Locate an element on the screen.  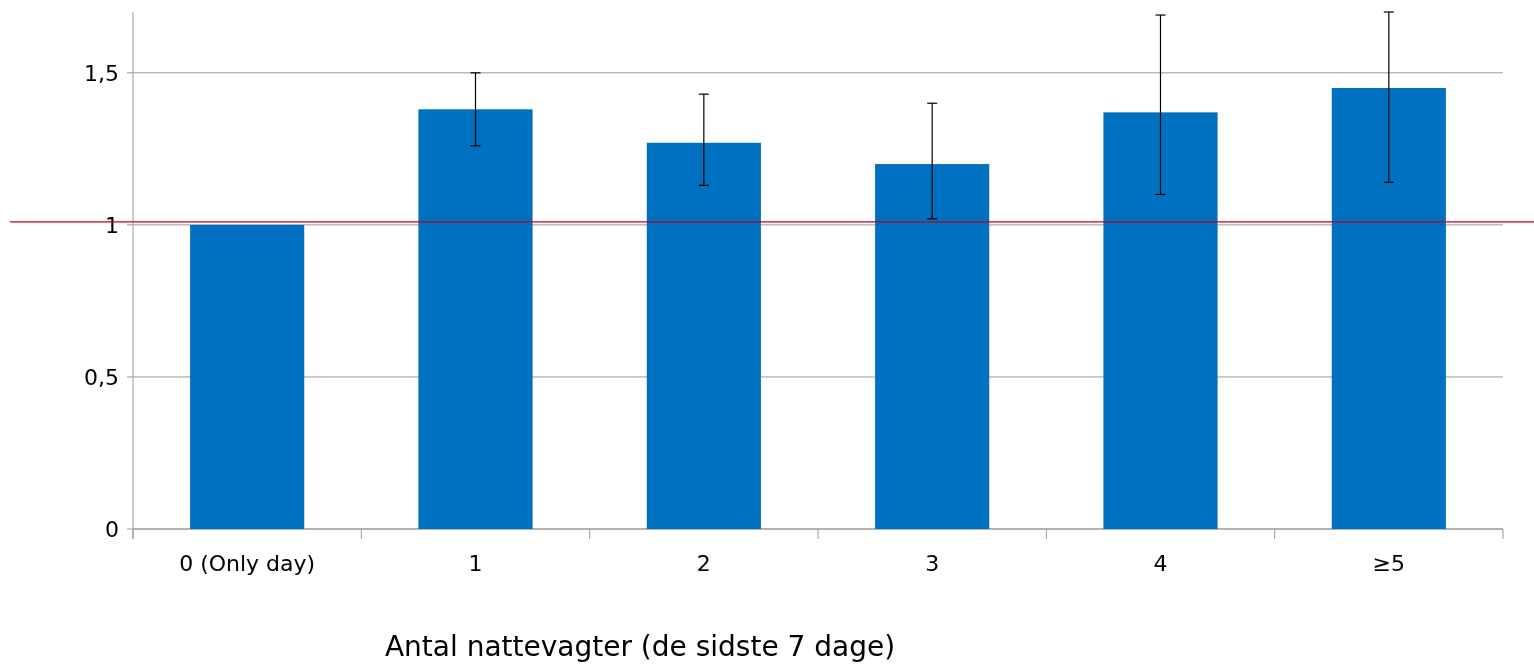
y-tick-label: 0 is located at coordinates (112, 529).